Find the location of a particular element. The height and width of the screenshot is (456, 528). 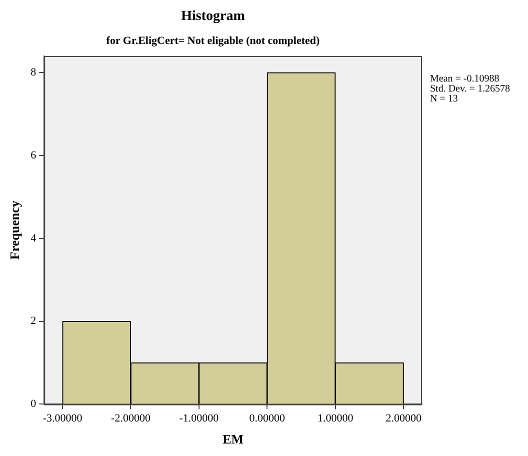

y-axis-title: Frequency is located at coordinates (14, 230).